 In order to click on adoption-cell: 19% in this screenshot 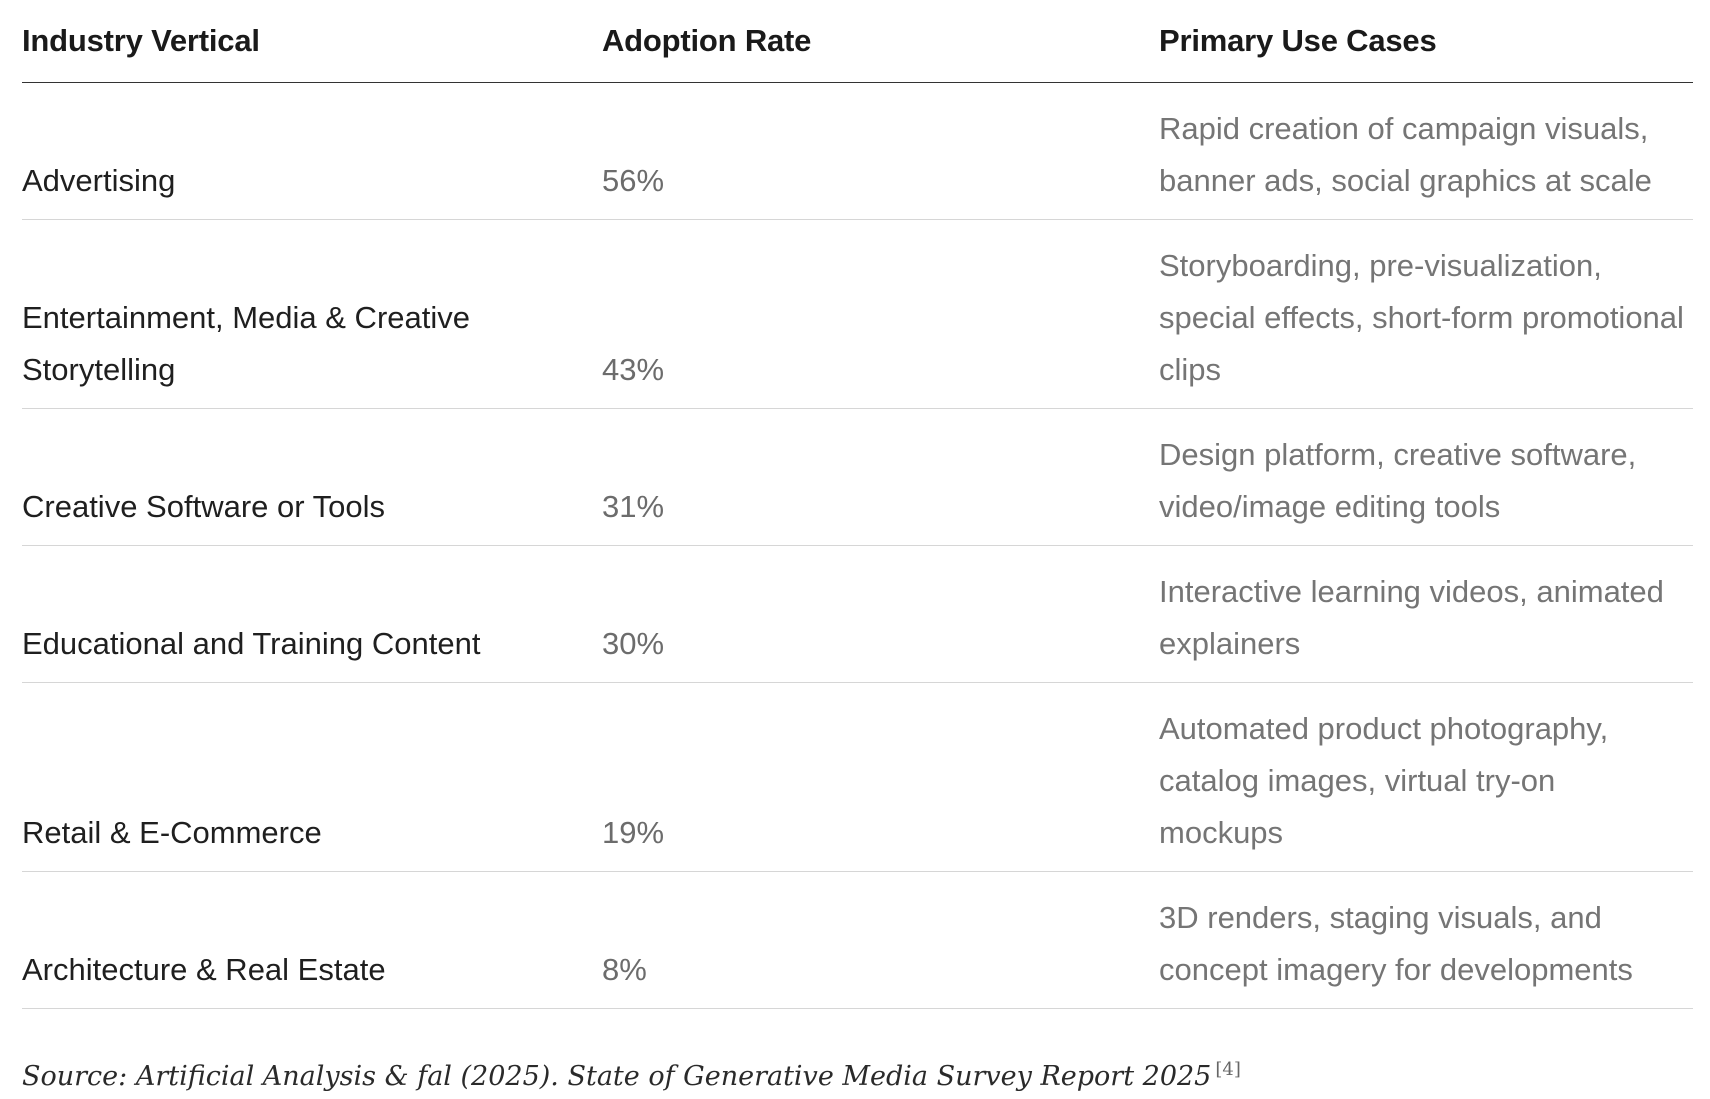, I will do `click(880, 777)`.